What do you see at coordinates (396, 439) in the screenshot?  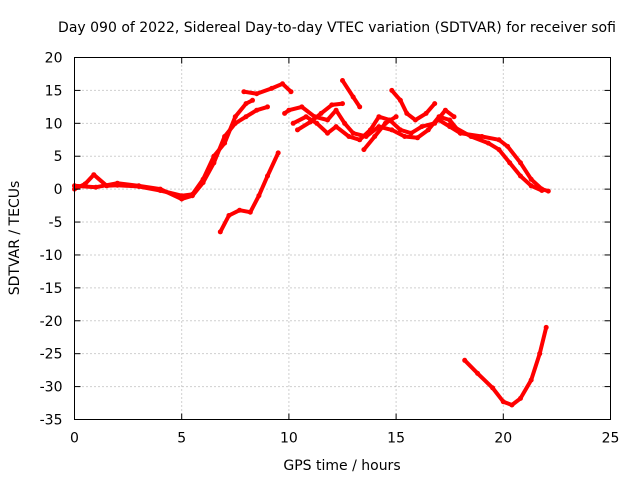 I see `x-tick-label: 15` at bounding box center [396, 439].